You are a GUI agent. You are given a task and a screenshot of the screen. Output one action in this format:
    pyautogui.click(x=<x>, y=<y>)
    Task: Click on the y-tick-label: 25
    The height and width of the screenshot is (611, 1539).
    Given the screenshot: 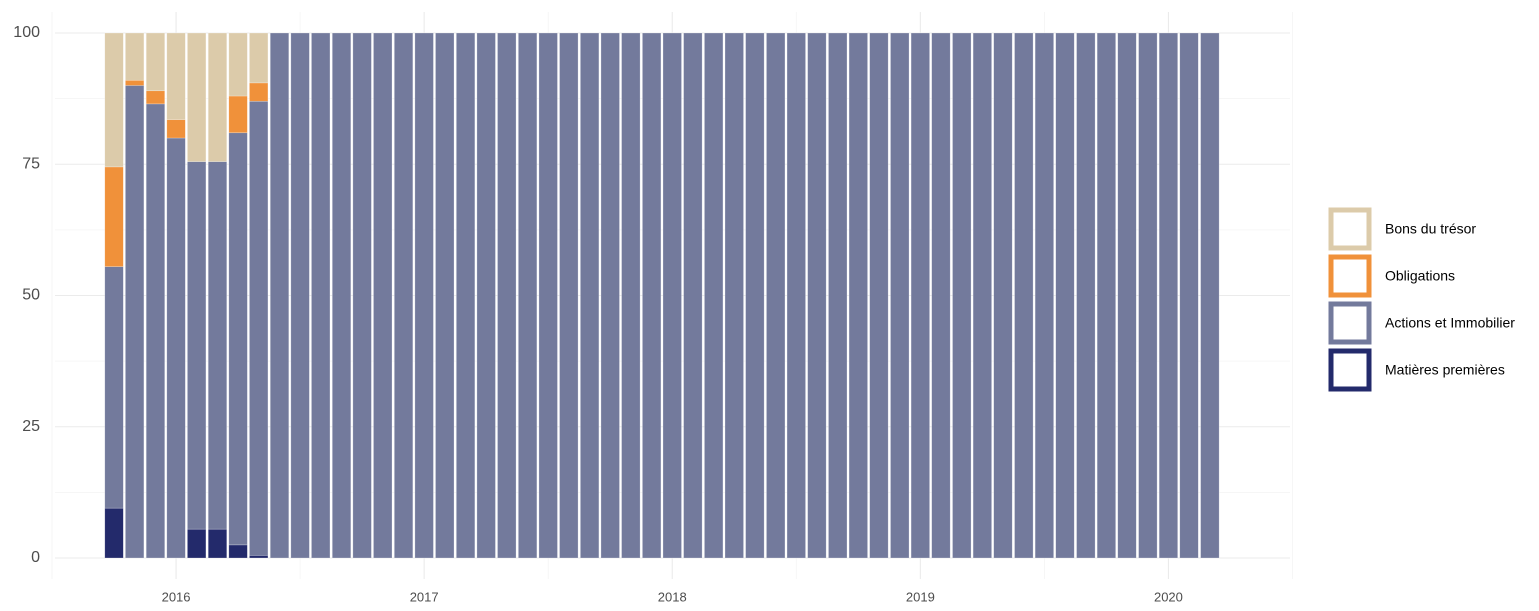 What is the action you would take?
    pyautogui.click(x=31, y=426)
    